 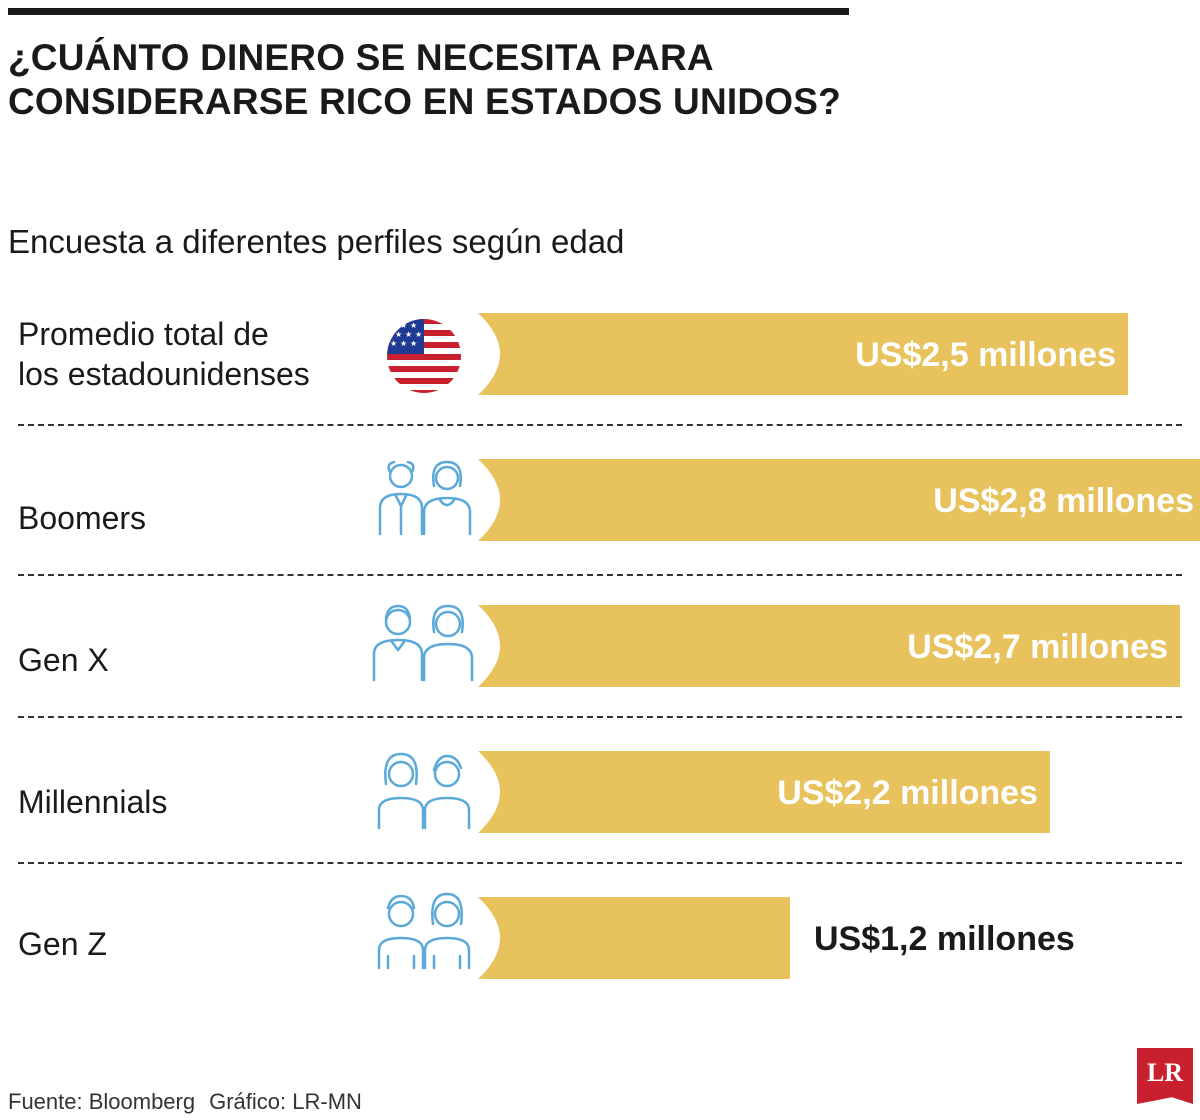 What do you see at coordinates (1037, 647) in the screenshot?
I see `bar-value-label: US$2,7 millones` at bounding box center [1037, 647].